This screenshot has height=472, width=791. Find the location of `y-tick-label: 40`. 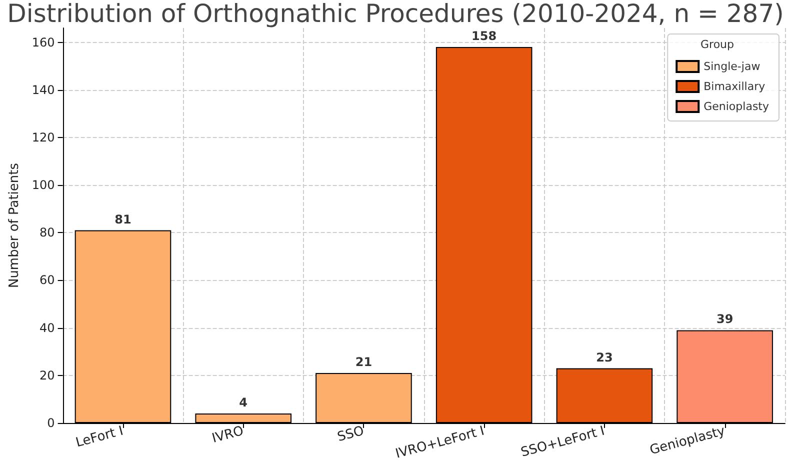

y-tick-label: 40 is located at coordinates (47, 327).